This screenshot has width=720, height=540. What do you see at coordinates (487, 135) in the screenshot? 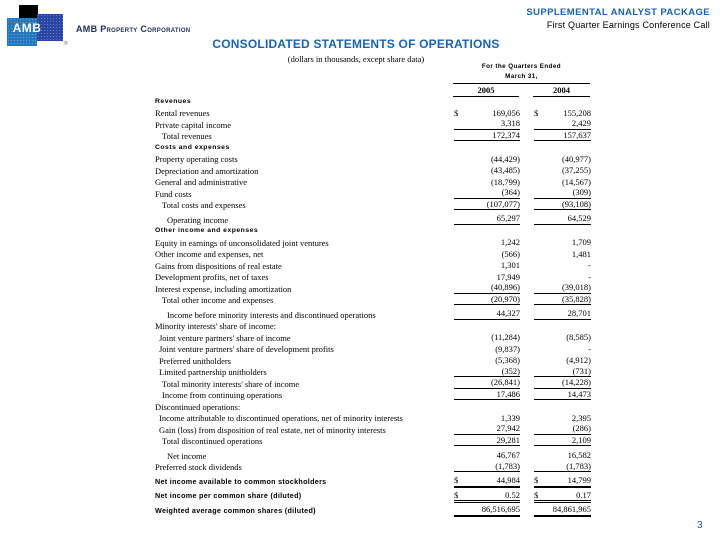
I see `value-2005: 172,374` at bounding box center [487, 135].